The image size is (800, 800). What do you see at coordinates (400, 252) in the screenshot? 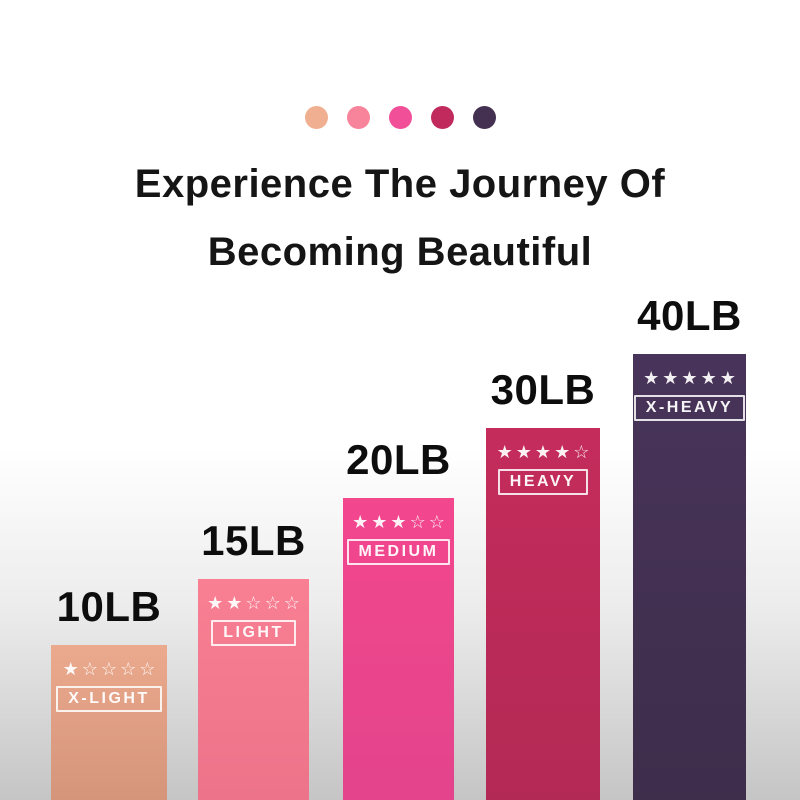
I see `title-line-2: Becoming Beautiful` at bounding box center [400, 252].